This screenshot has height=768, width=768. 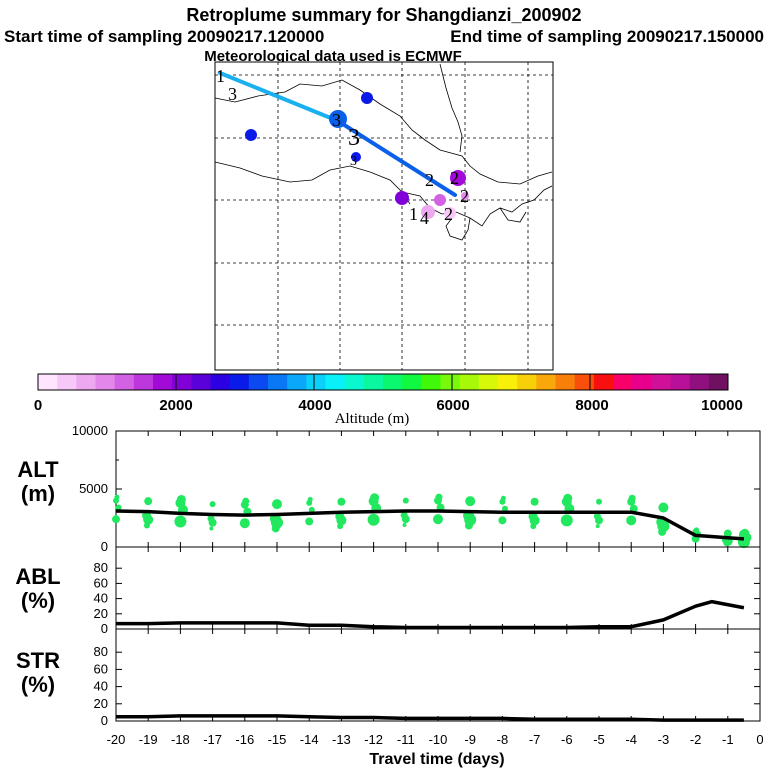 I want to click on y-tick-label: 40, so click(x=101, y=686).